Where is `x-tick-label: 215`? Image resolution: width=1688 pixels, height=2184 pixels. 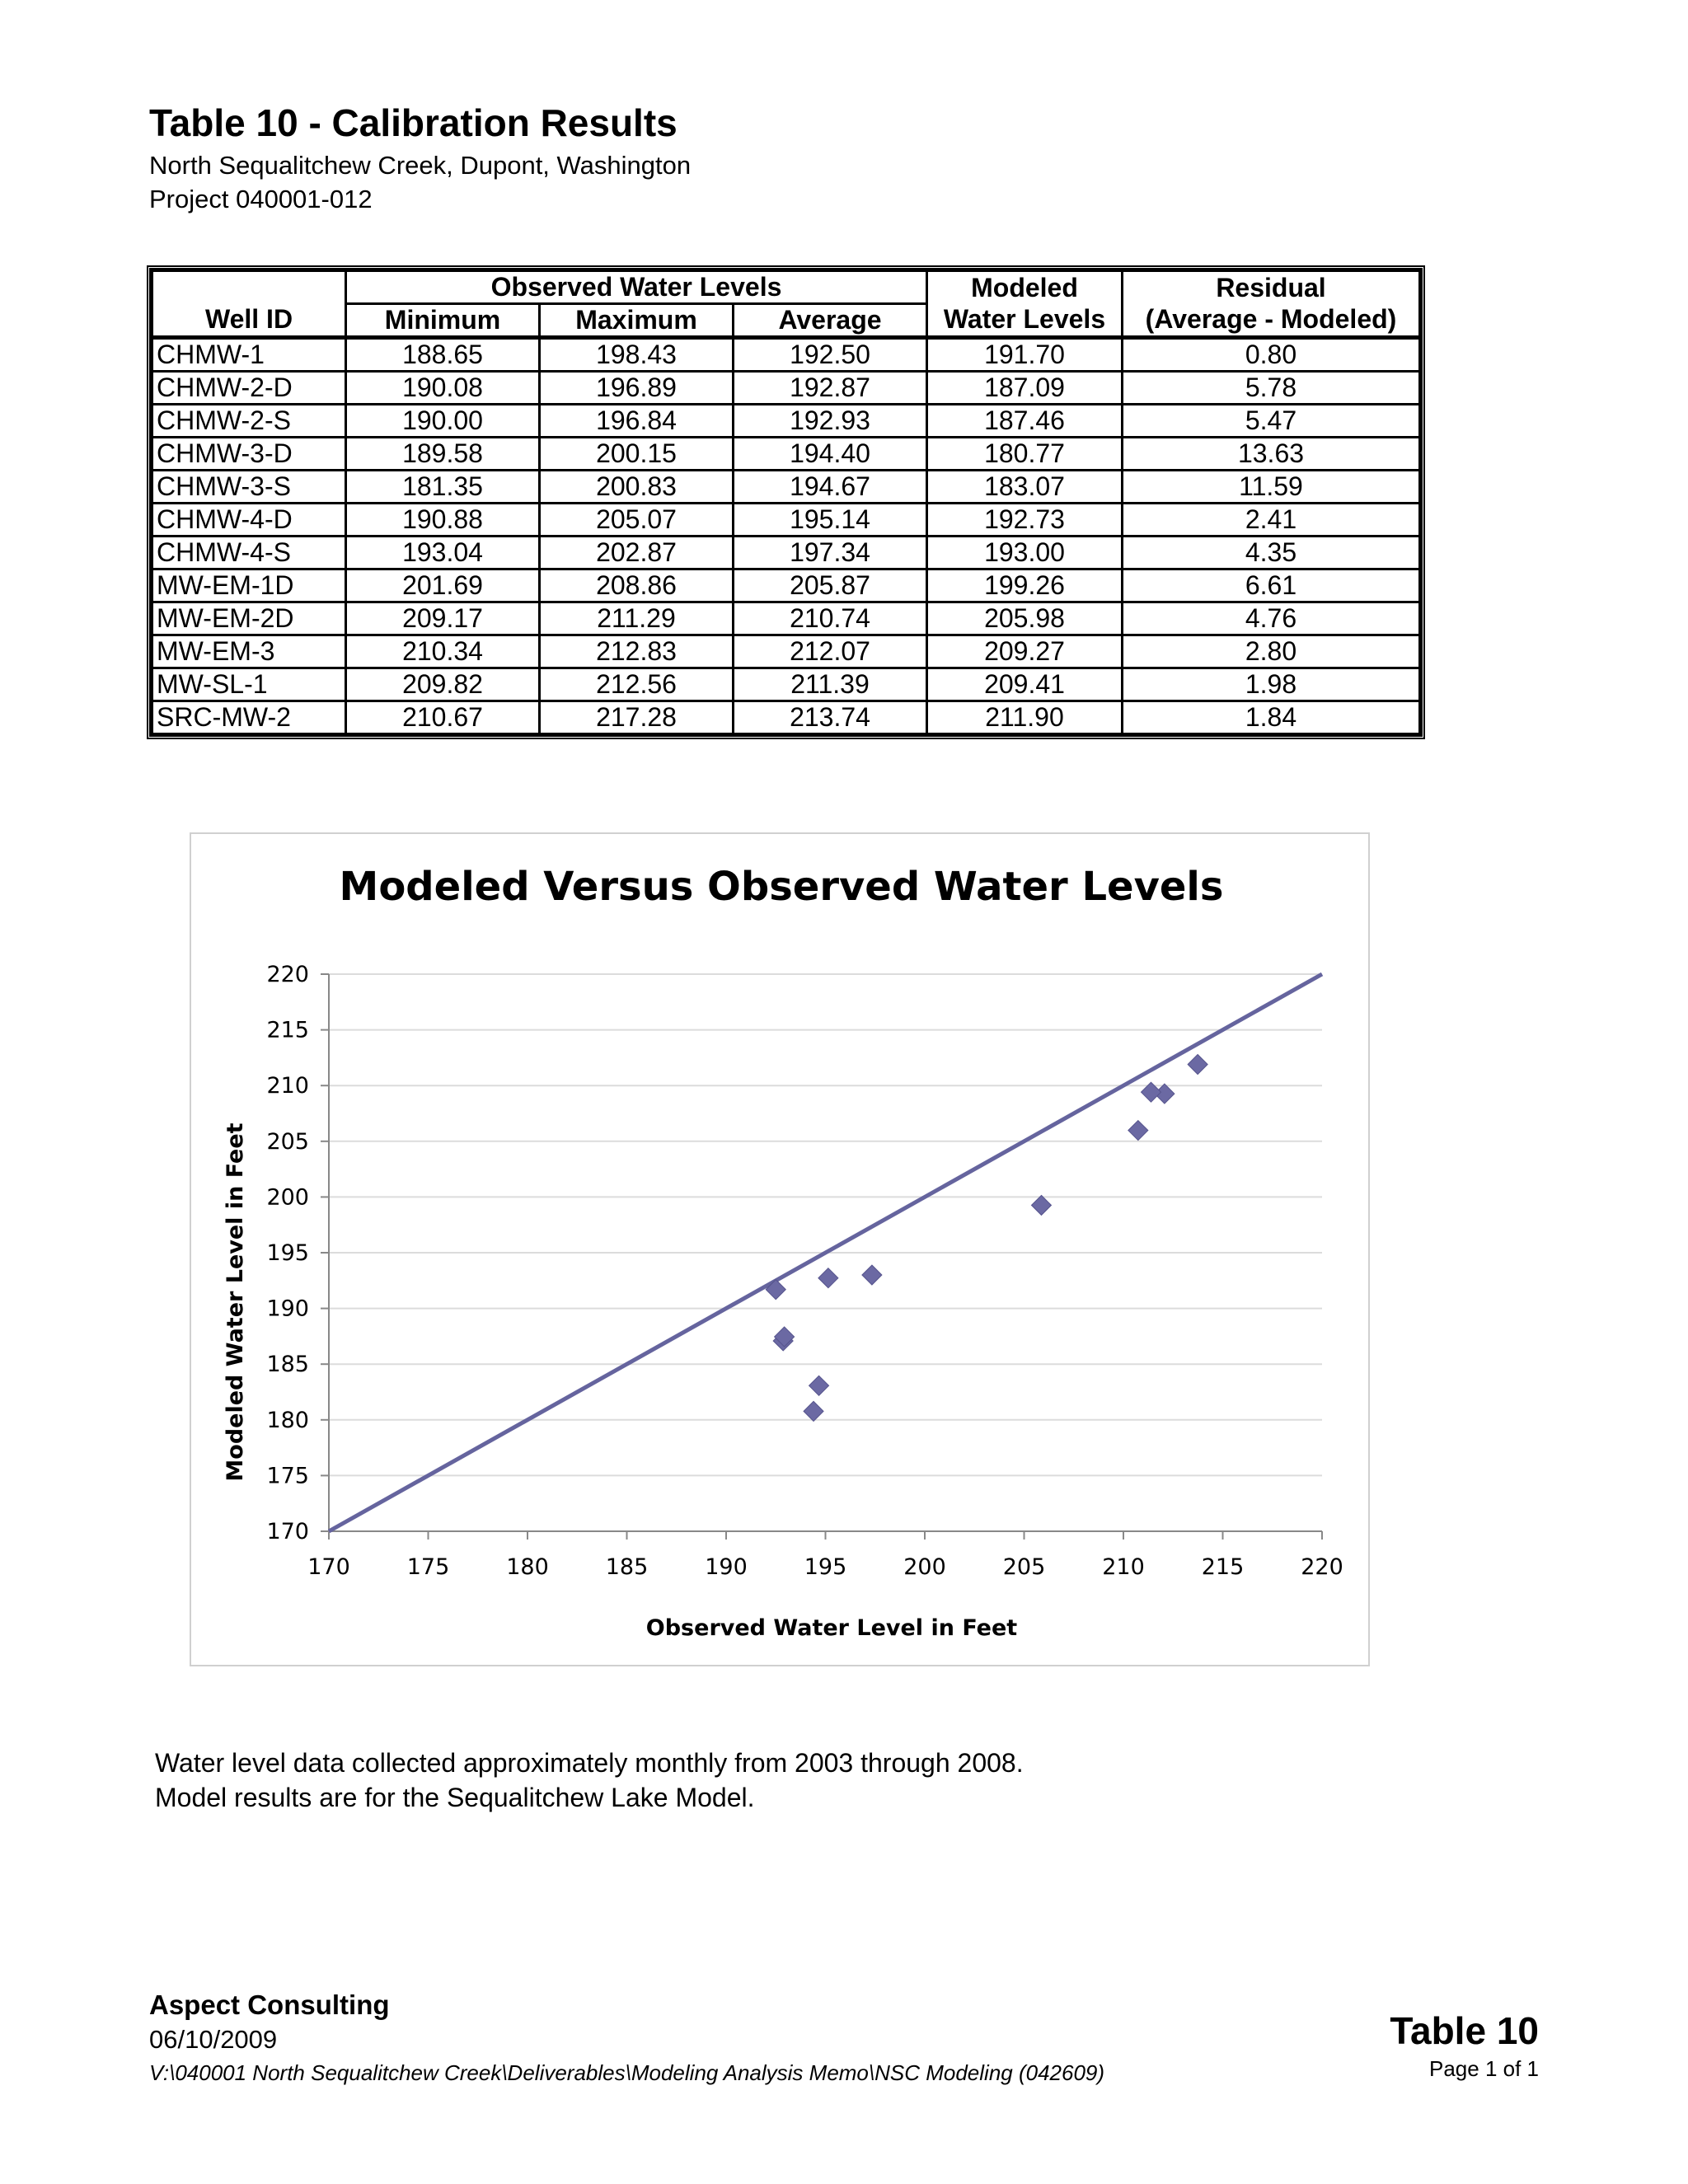 x-tick-label: 215 is located at coordinates (1223, 1567).